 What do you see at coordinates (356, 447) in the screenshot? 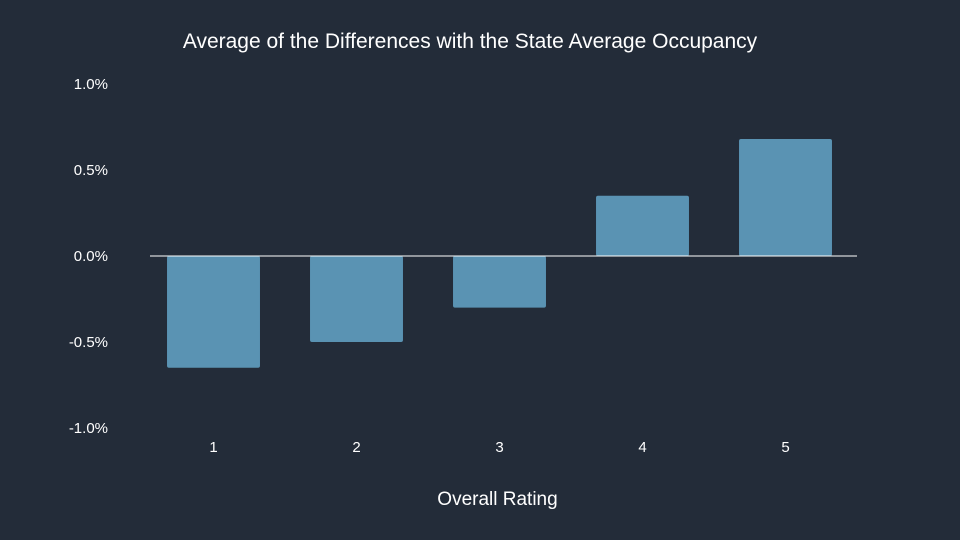
I see `x-tick-label: 2` at bounding box center [356, 447].